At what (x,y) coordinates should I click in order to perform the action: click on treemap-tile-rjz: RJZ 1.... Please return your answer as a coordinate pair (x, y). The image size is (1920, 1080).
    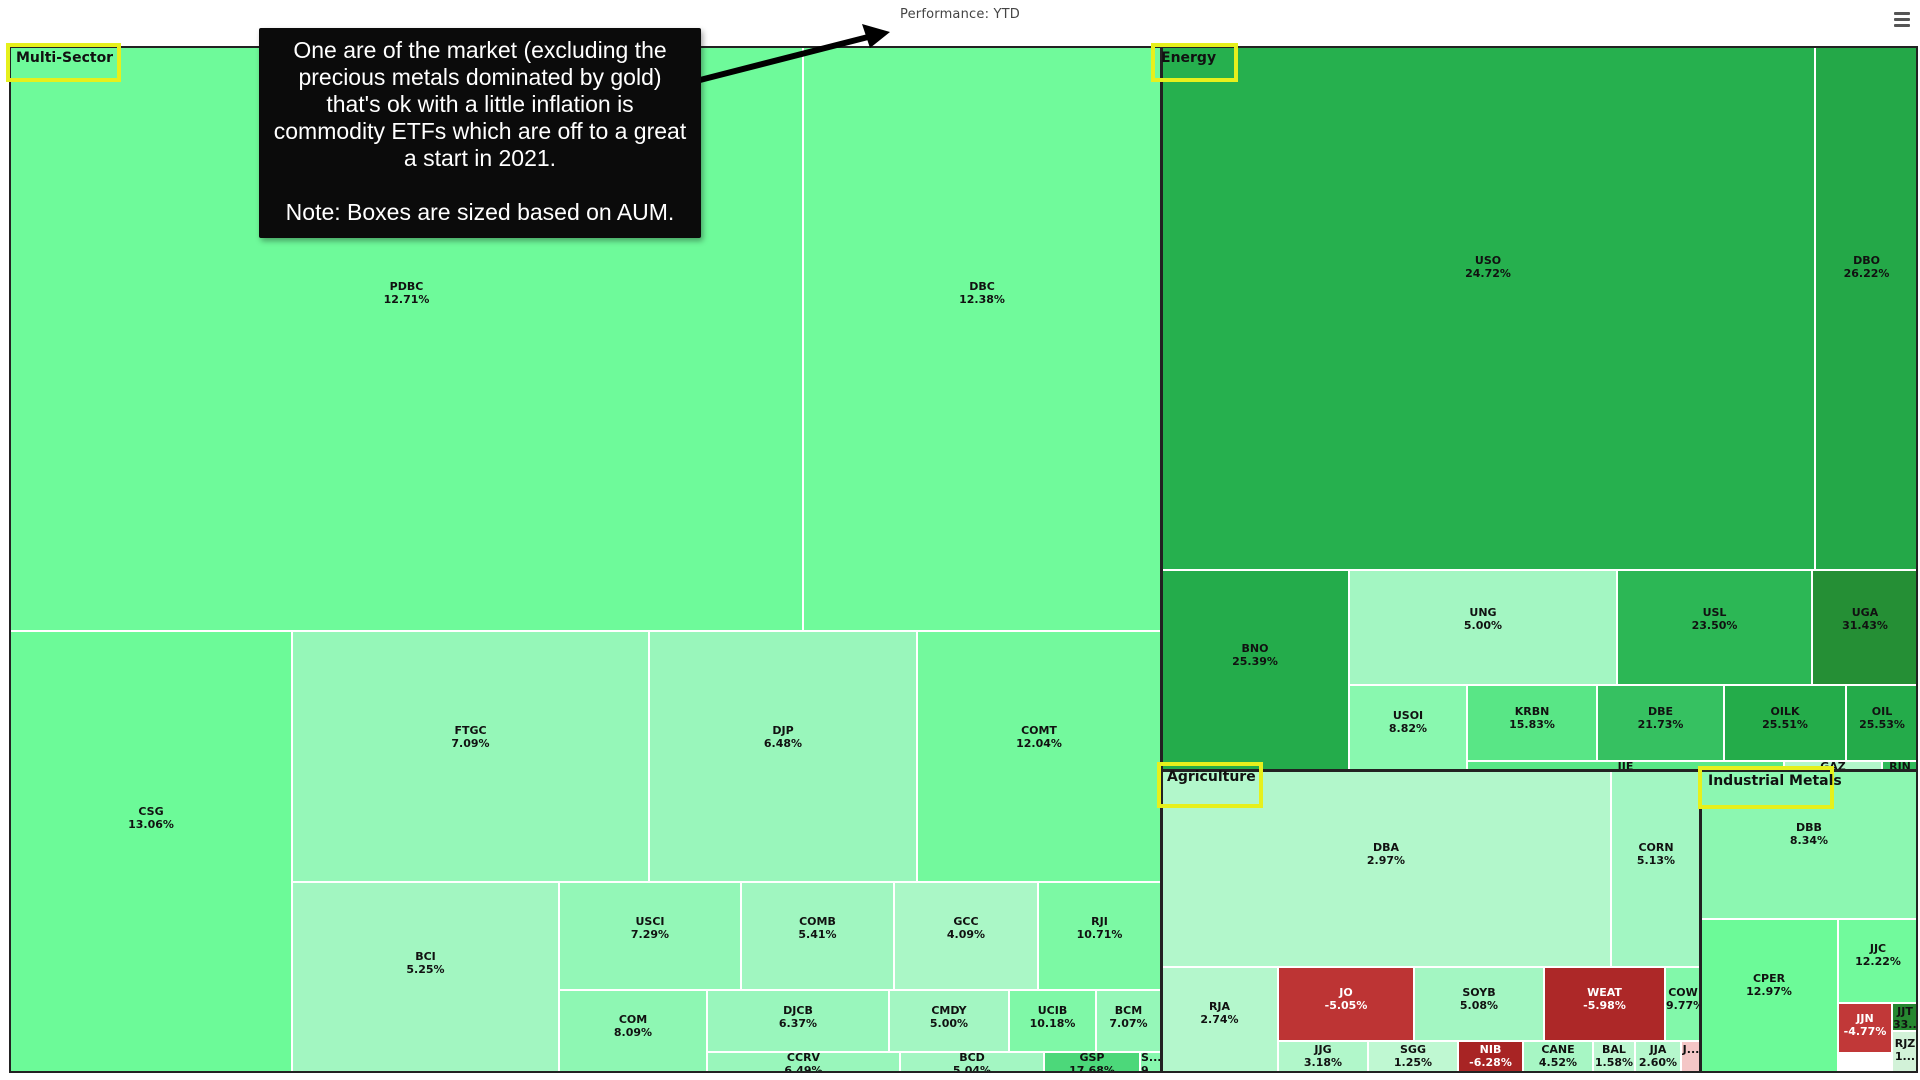
    Looking at the image, I should click on (1905, 1052).